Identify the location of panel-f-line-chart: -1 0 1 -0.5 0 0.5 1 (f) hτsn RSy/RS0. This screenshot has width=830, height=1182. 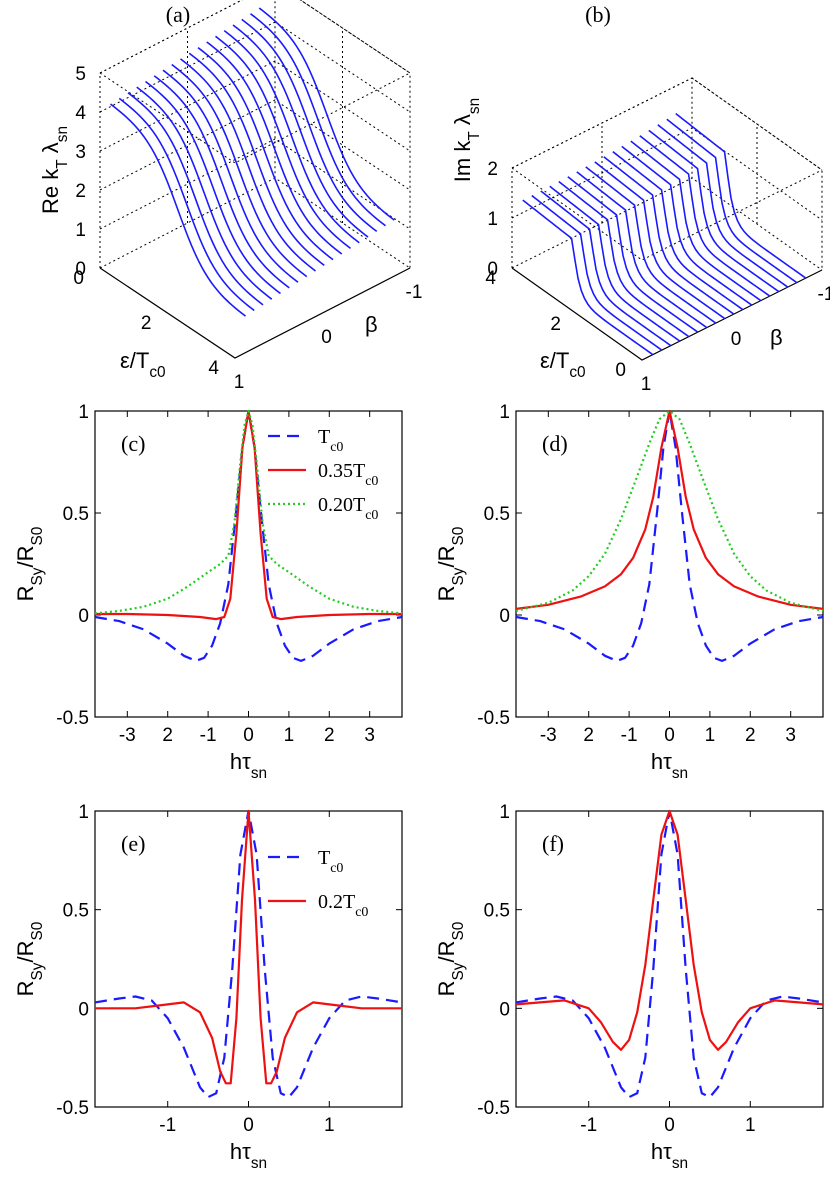
(629, 987).